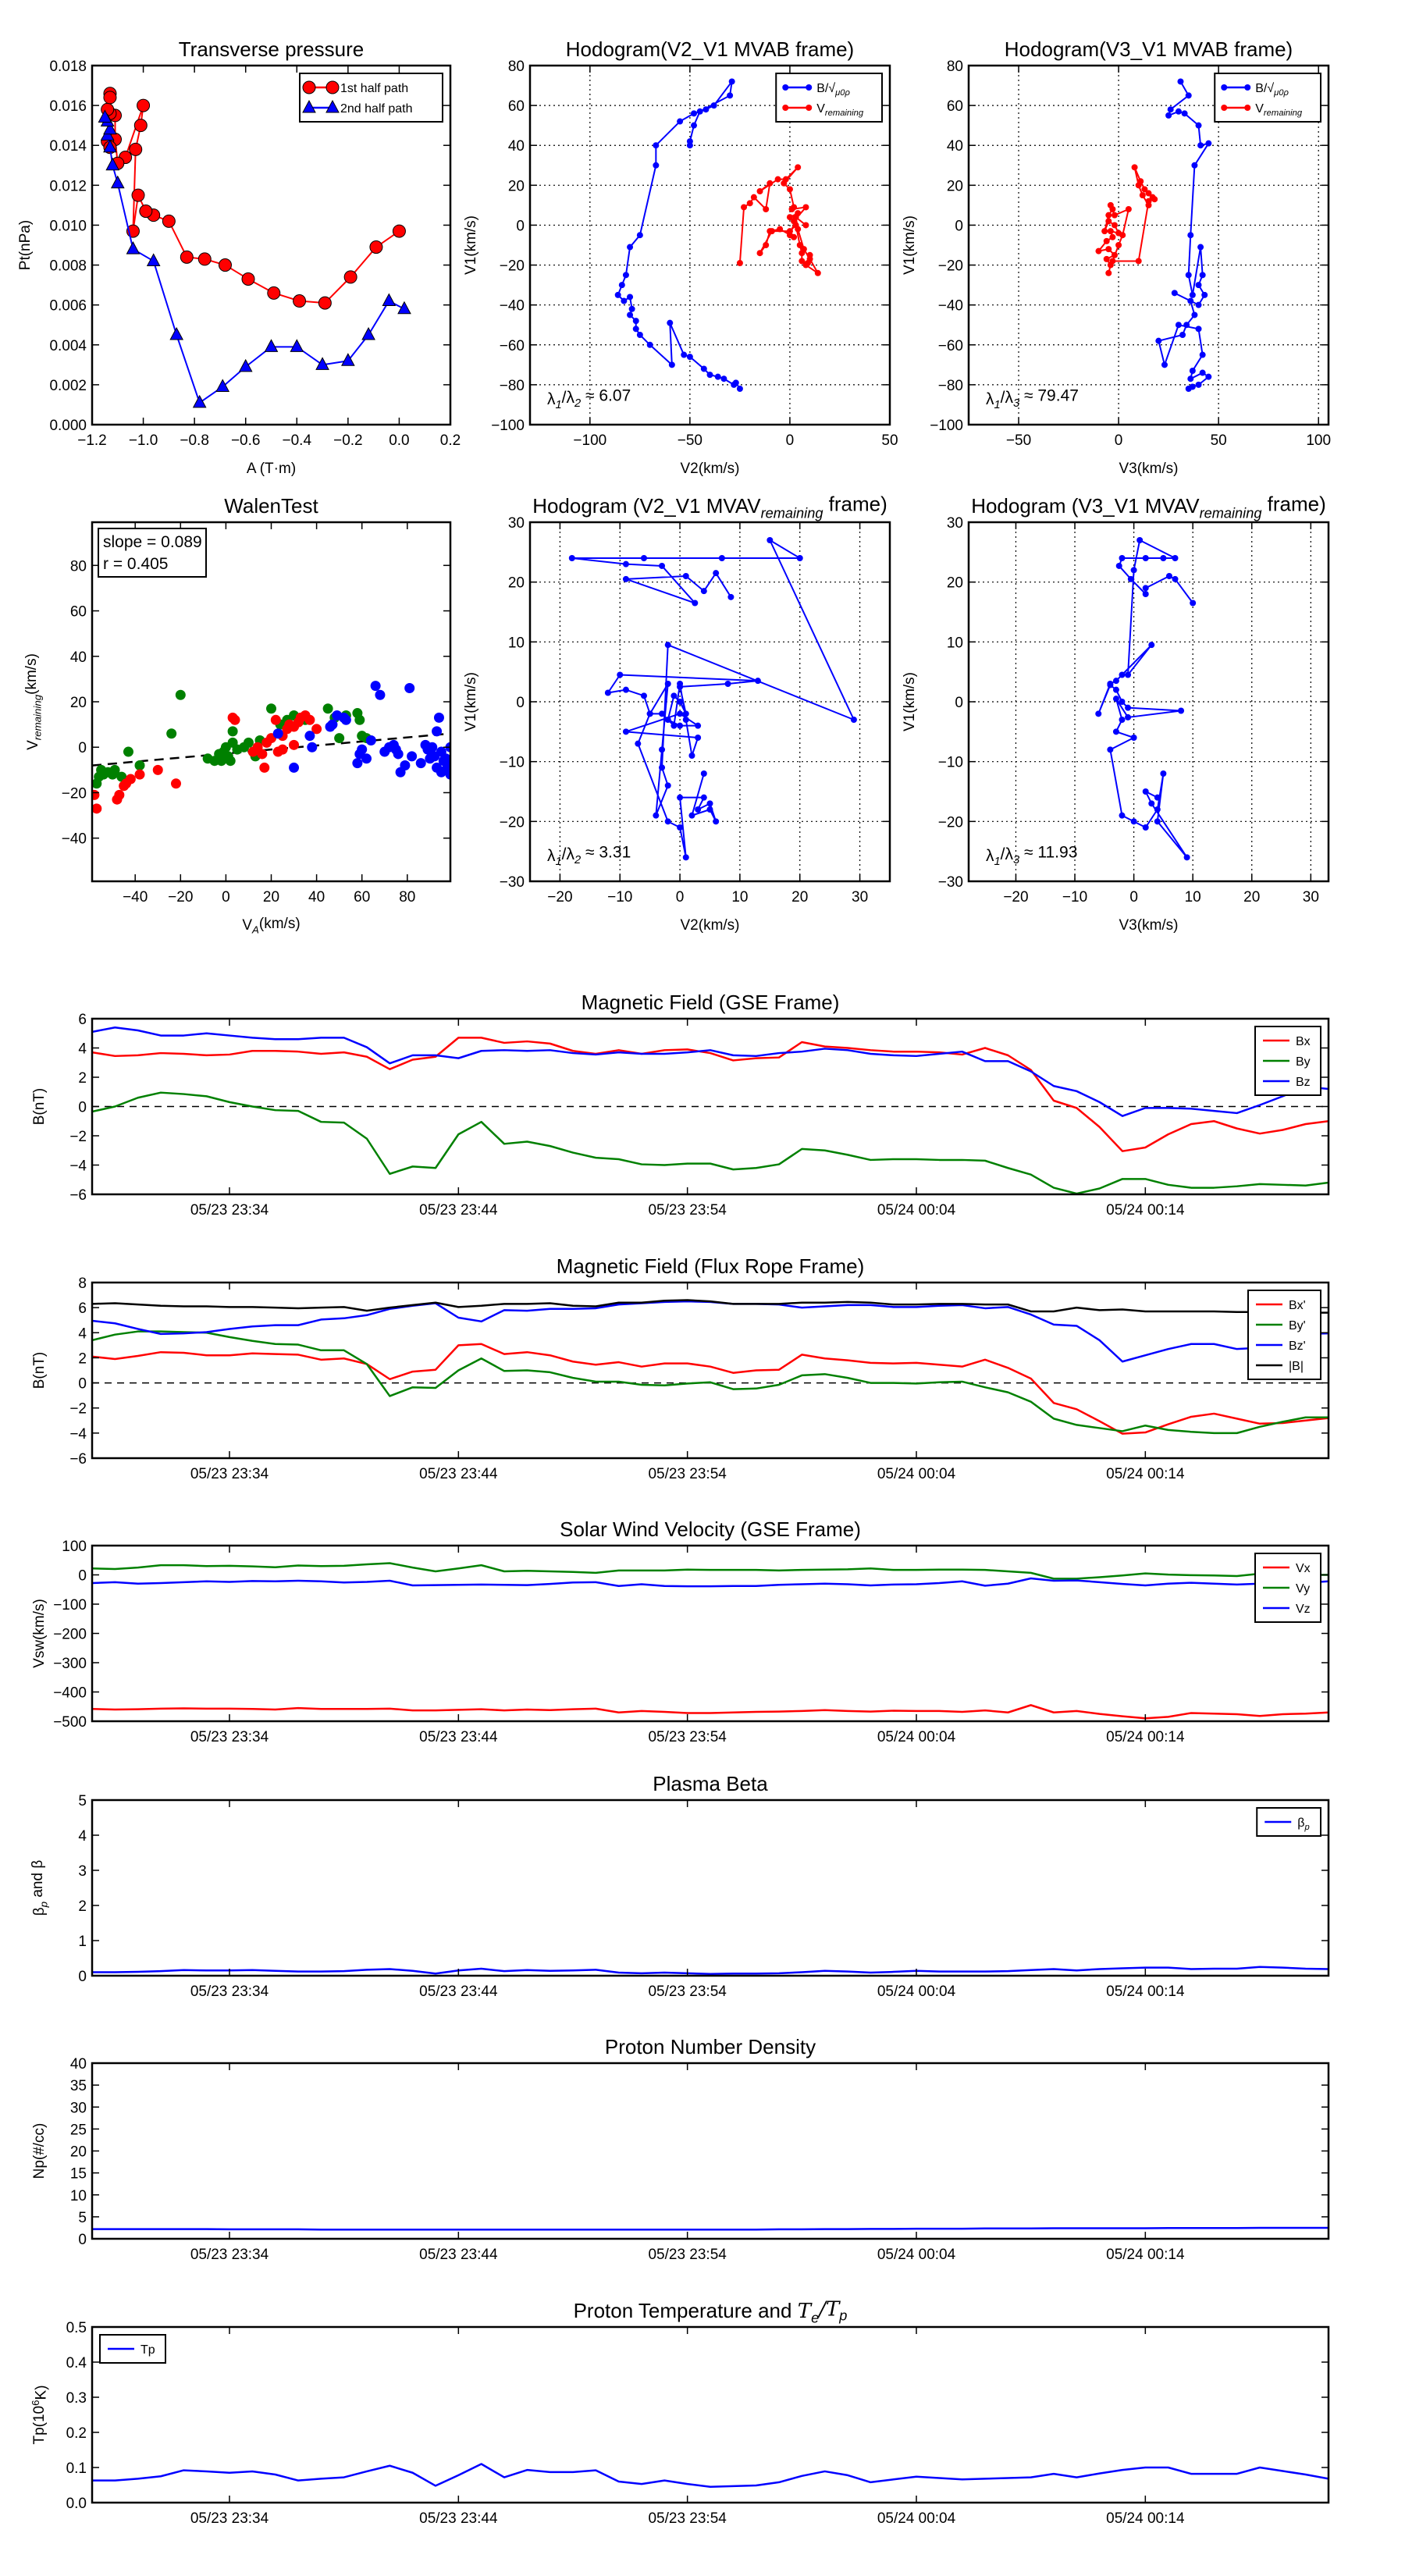  Describe the element at coordinates (790, 440) in the screenshot. I see `x-tick-label: 0` at that location.